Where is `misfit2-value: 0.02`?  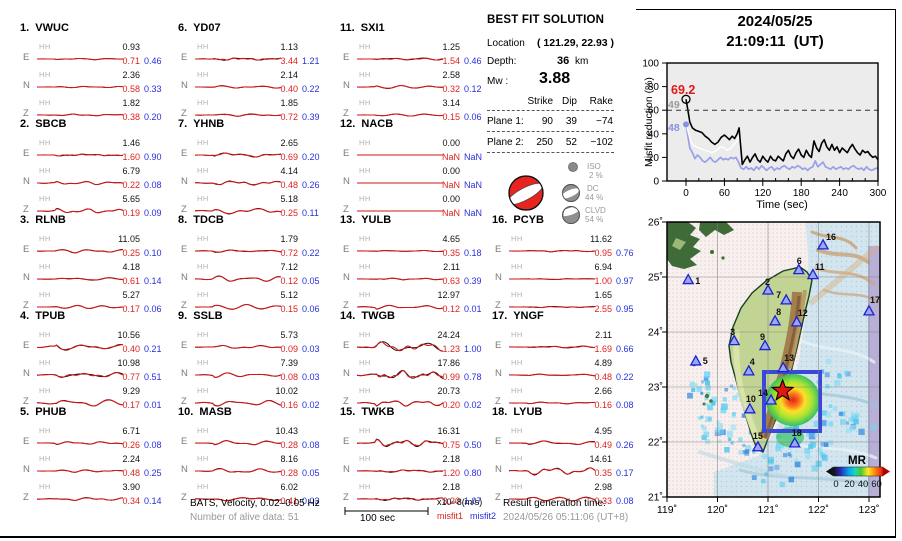 misfit2-value: 0.02 is located at coordinates (473, 405).